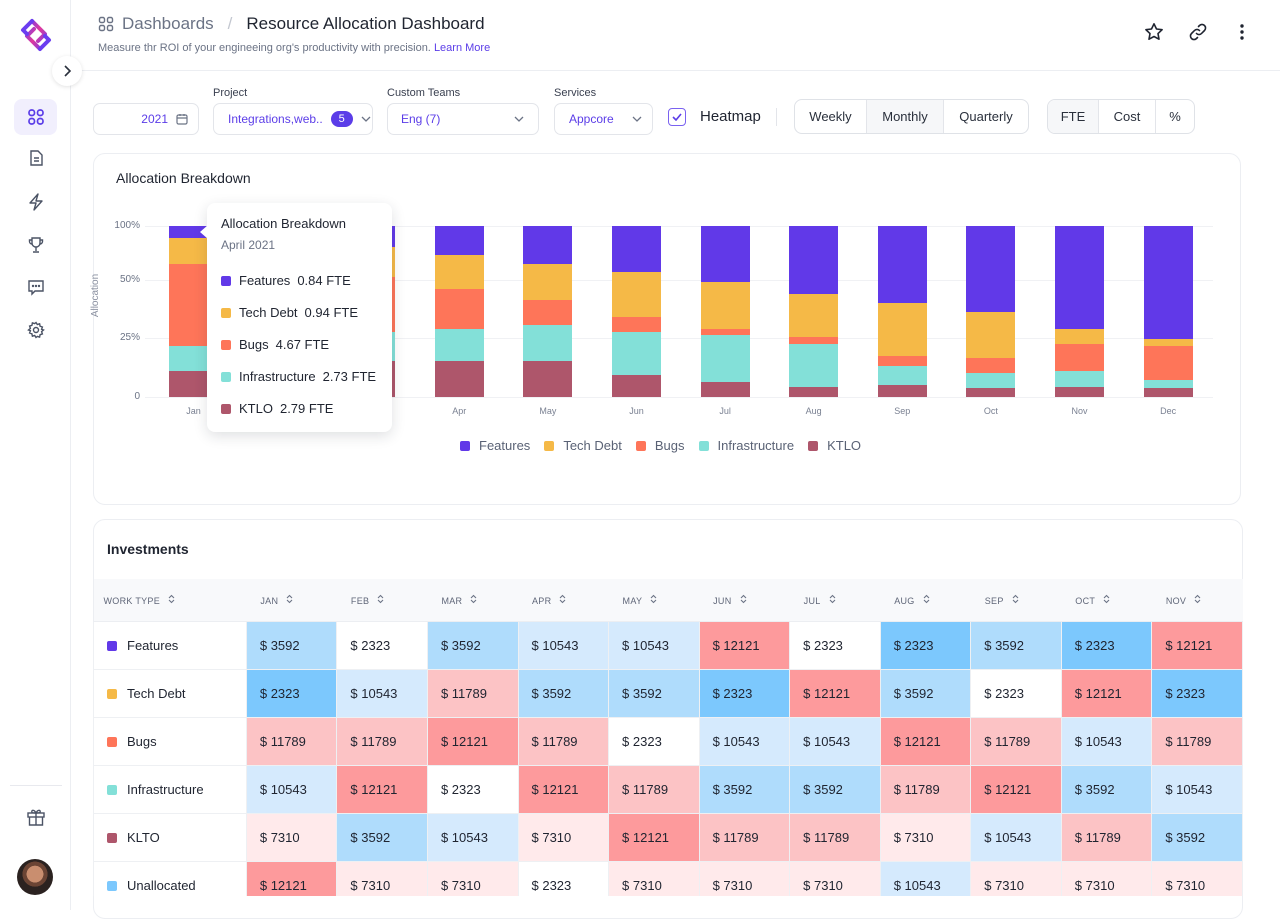  Describe the element at coordinates (902, 329) in the screenshot. I see `bar-segment-tech_debt-sep` at that location.